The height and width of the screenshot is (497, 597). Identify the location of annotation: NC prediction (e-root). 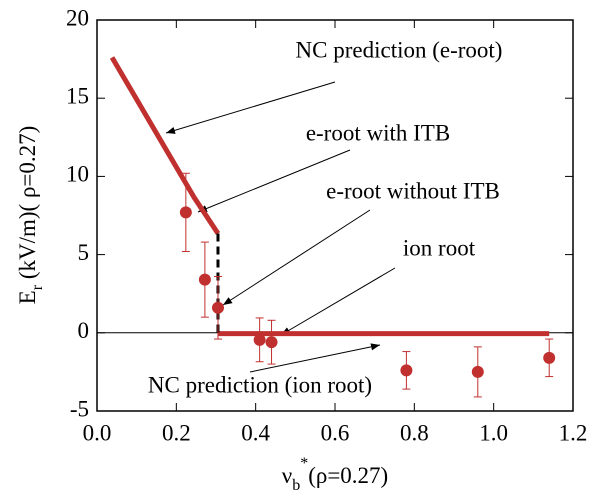
(399, 49).